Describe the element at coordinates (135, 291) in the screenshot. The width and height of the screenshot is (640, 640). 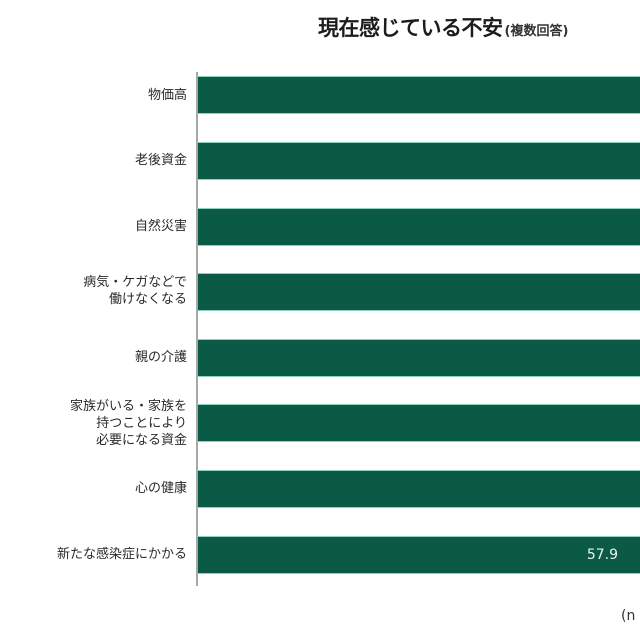
I see `category-label: 病気・ケガなどで 働けなくなる` at that location.